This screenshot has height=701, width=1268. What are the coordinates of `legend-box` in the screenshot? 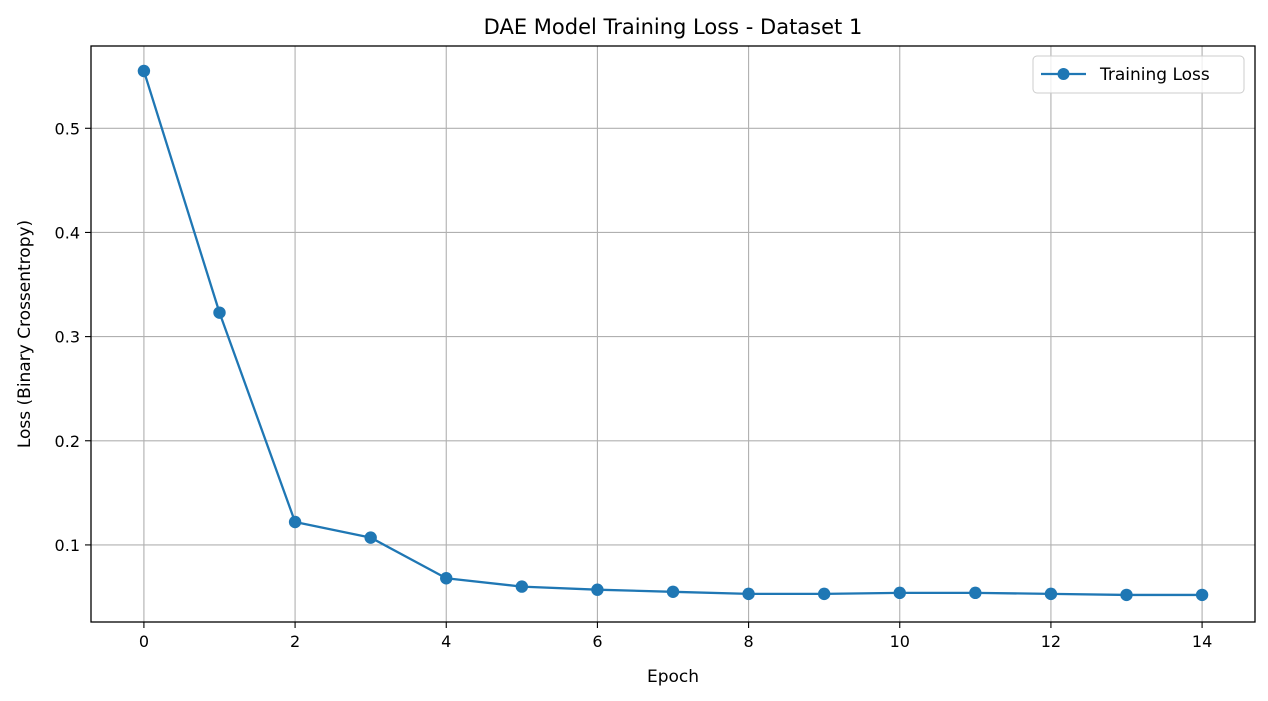 It's located at (1138, 74).